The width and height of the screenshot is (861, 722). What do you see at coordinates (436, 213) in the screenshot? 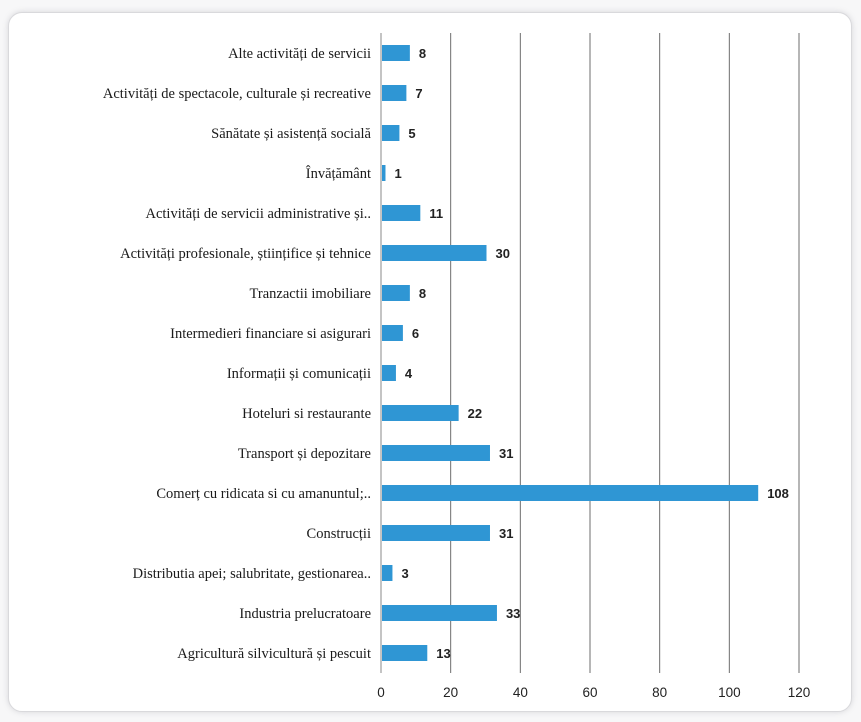
I see `value-label: 11` at bounding box center [436, 213].